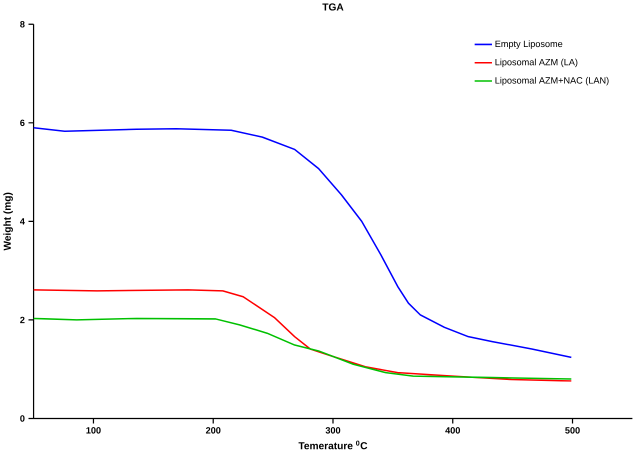  What do you see at coordinates (8, 221) in the screenshot?
I see `y-axis-title: Weight (mg)` at bounding box center [8, 221].